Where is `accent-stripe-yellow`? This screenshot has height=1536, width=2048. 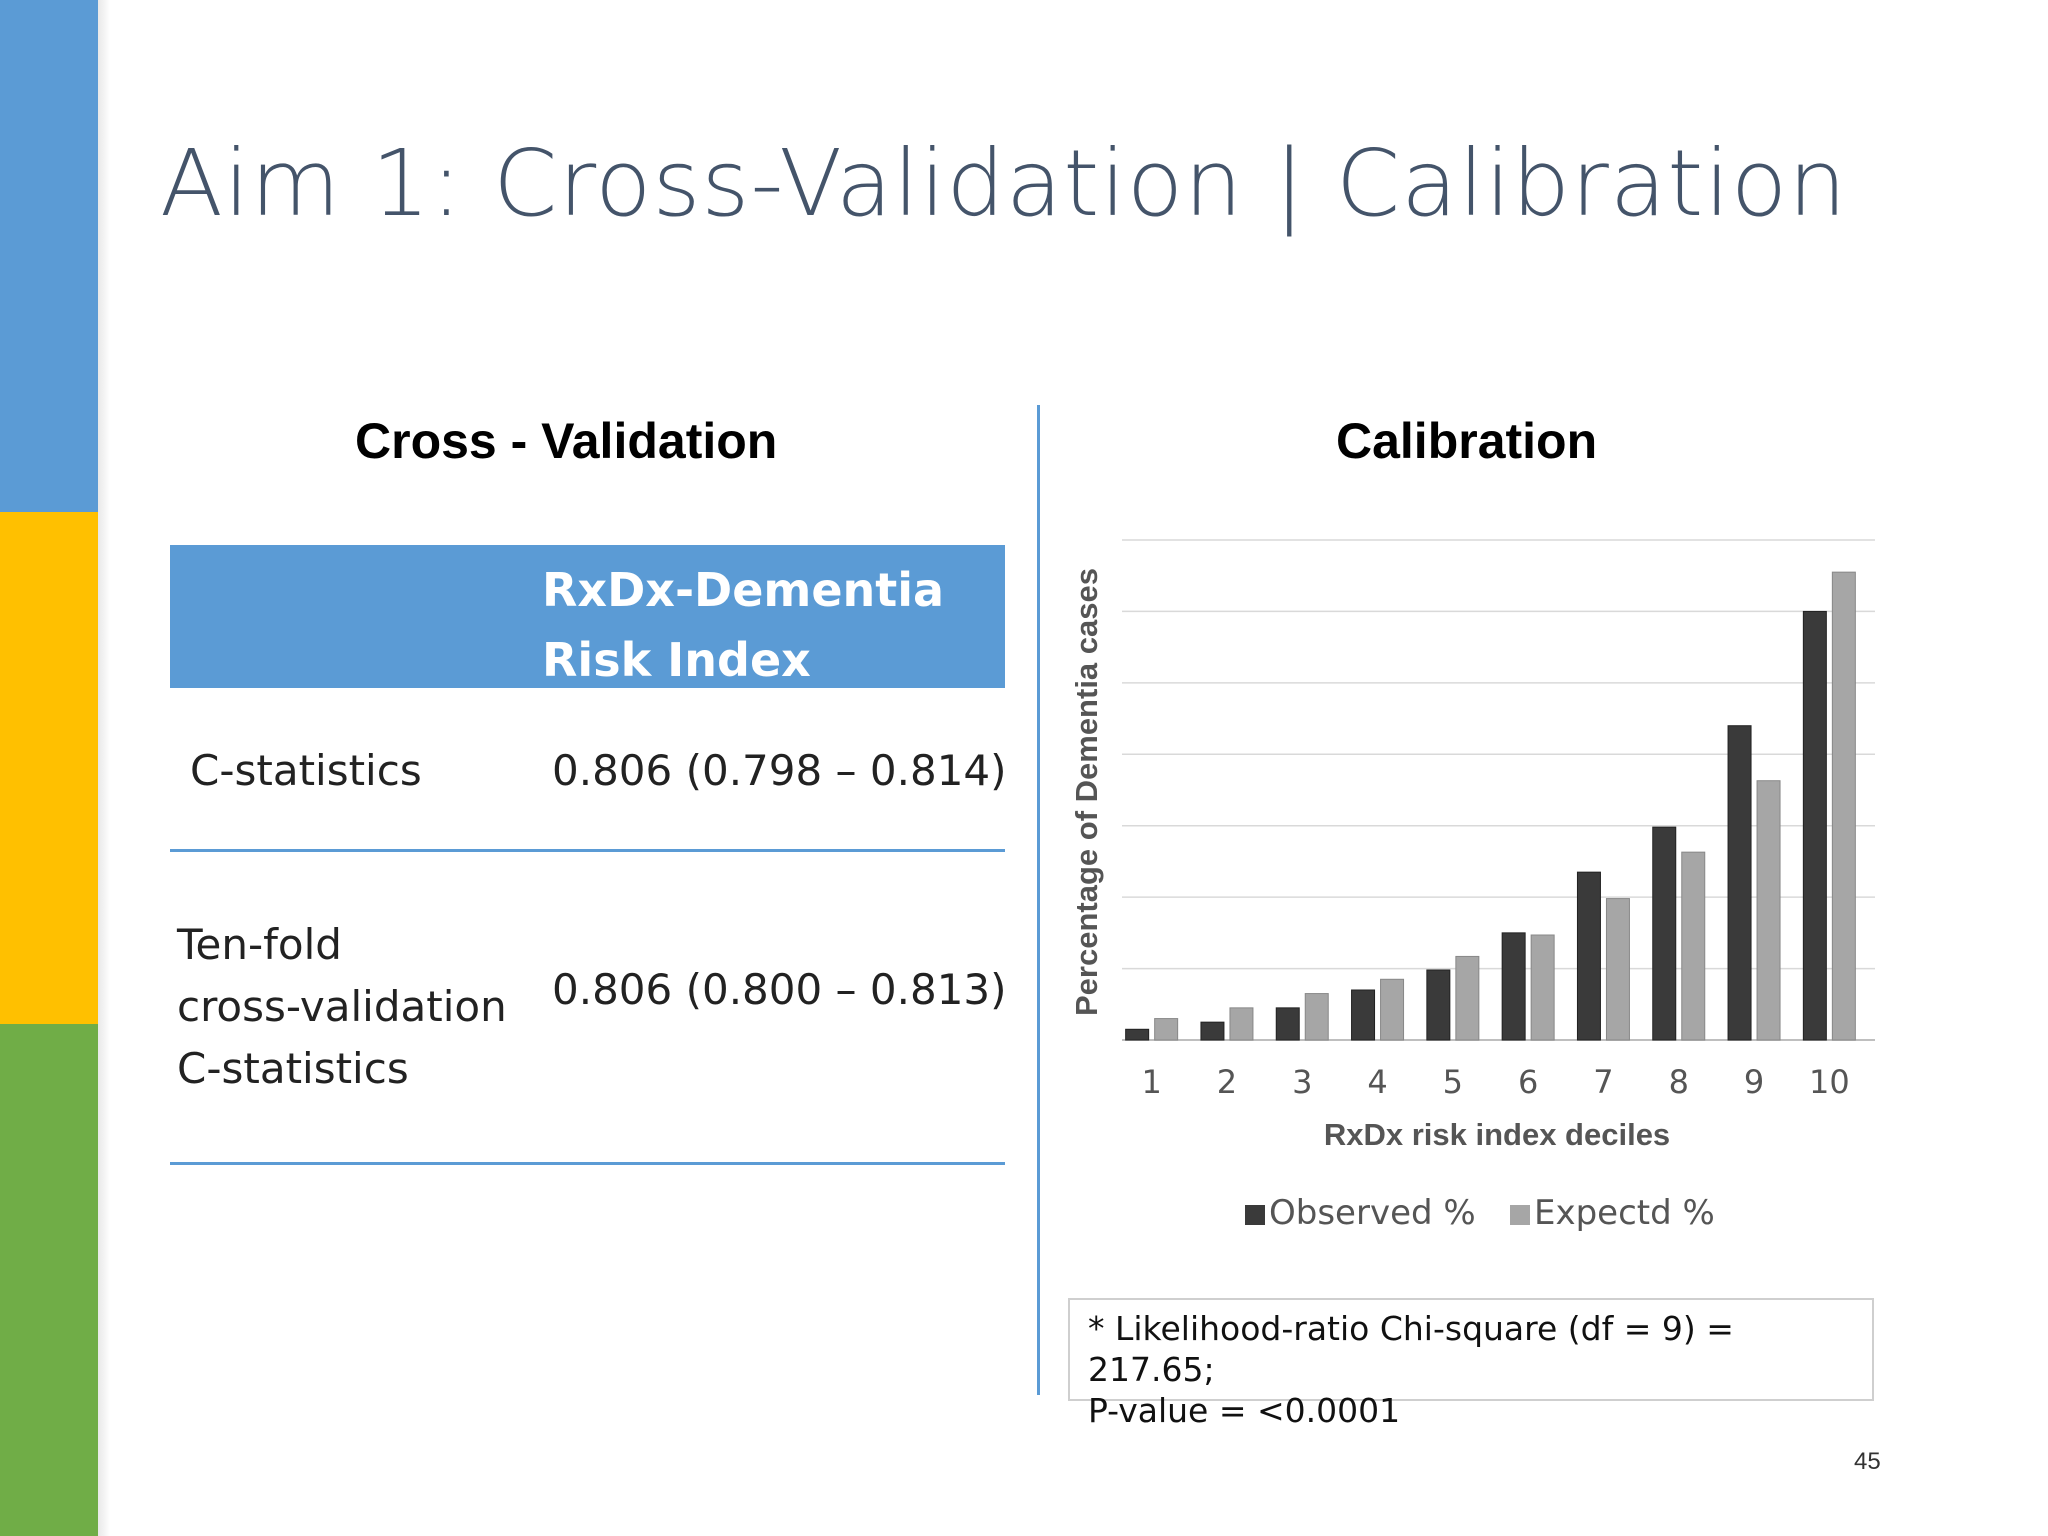
accent-stripe-yellow is located at coordinates (49, 768).